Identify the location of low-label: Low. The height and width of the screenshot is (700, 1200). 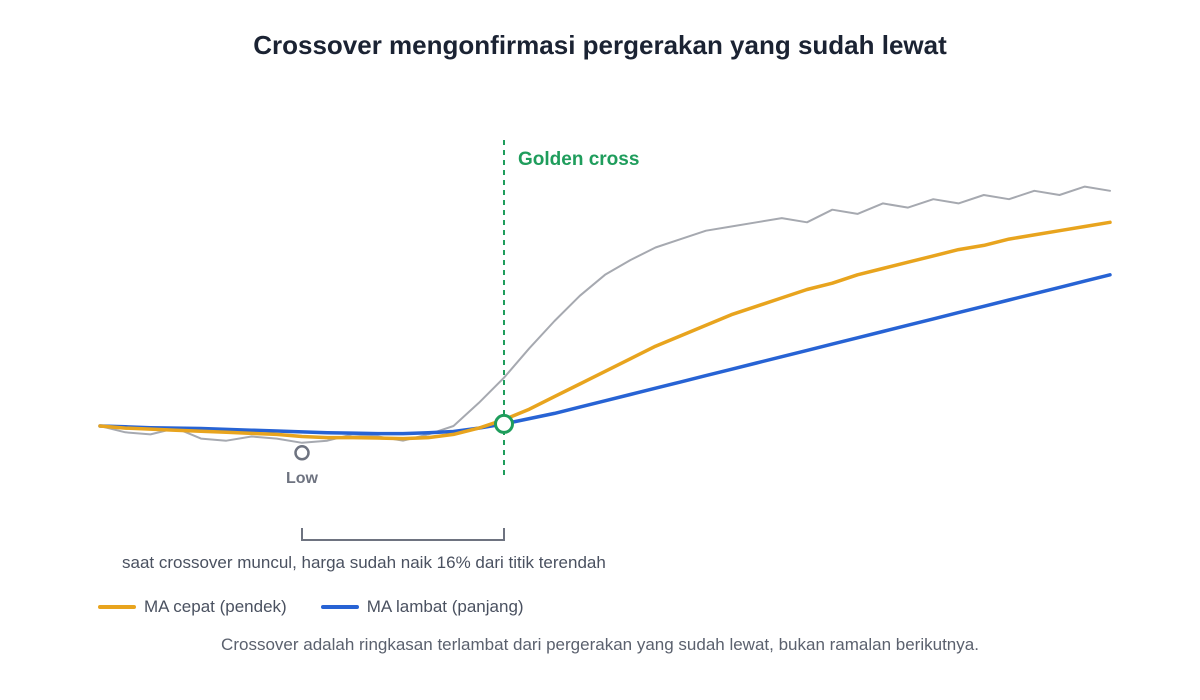
(302, 478).